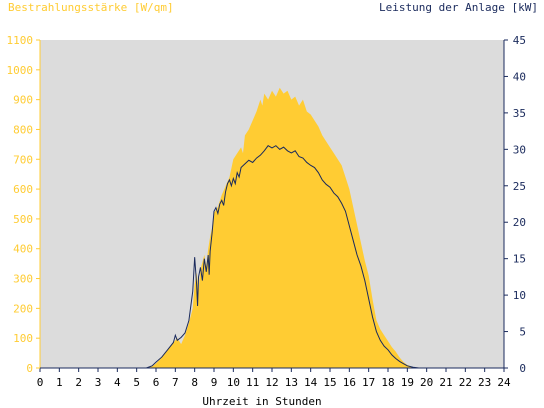 Image resolution: width=544 pixels, height=408 pixels. Describe the element at coordinates (387, 382) in the screenshot. I see `x-tick-label: 18` at that location.